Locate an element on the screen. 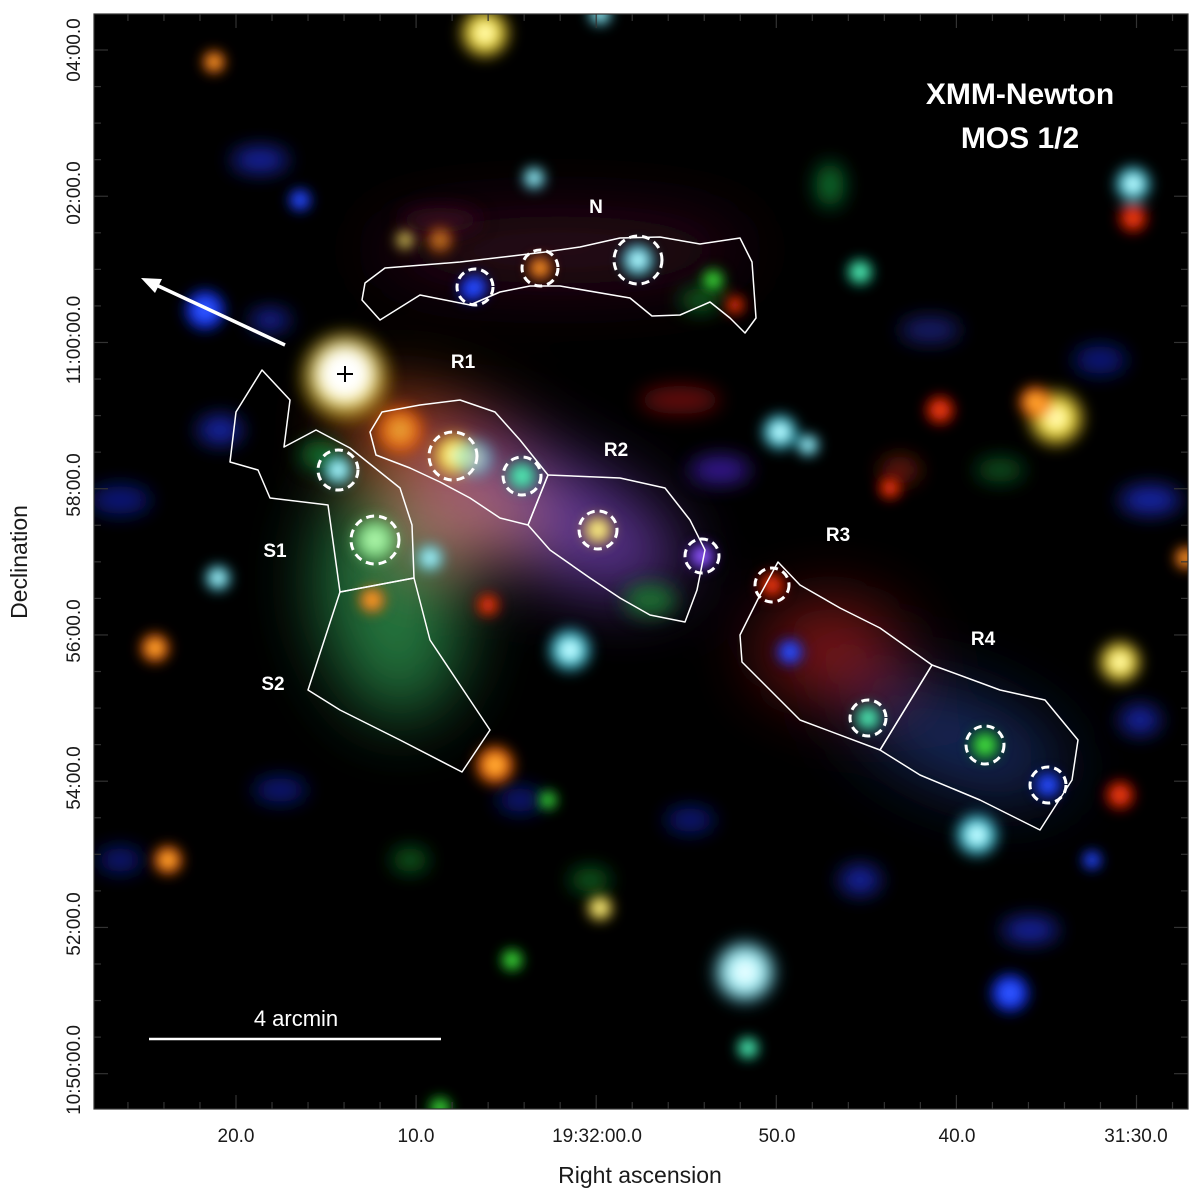  x-tick-label: 31:30.0 is located at coordinates (1135, 1136).